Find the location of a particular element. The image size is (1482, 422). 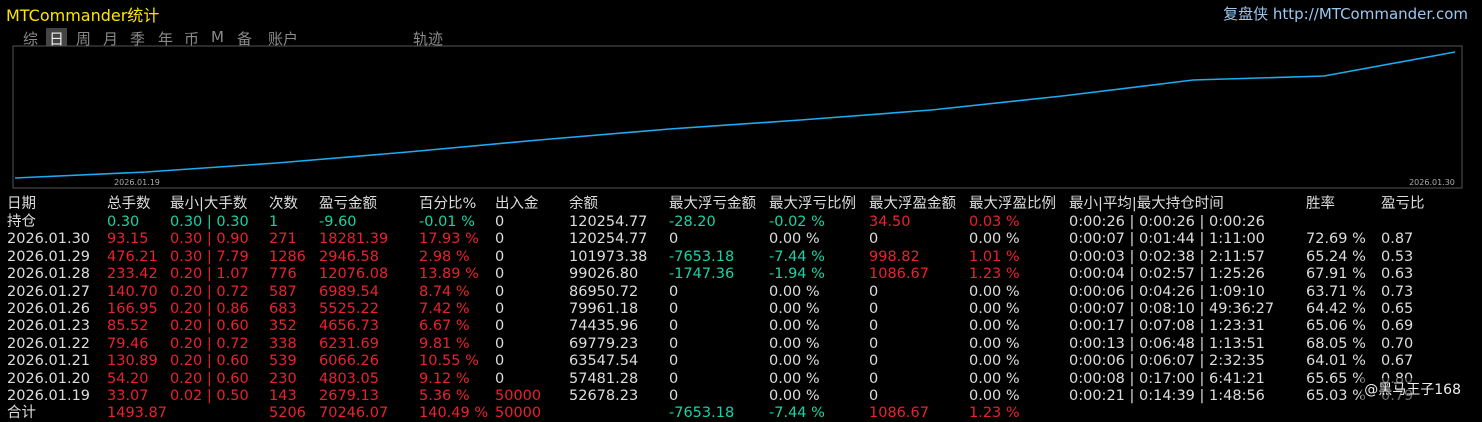

table-cell: 0:00:07 | 0:08:10 | 49:36:27 is located at coordinates (1172, 309).